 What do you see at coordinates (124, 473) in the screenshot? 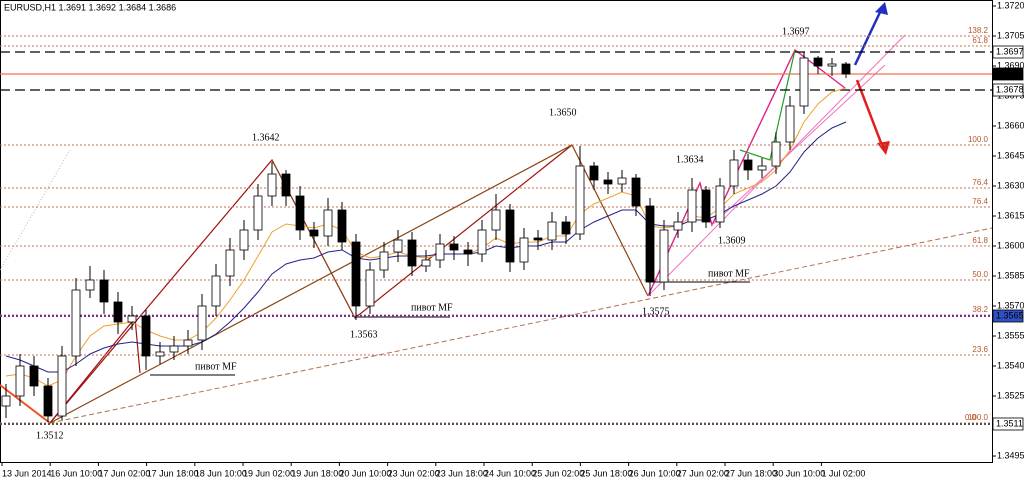
I see `x-tick-label: 17 Jun 02:00` at bounding box center [124, 473].